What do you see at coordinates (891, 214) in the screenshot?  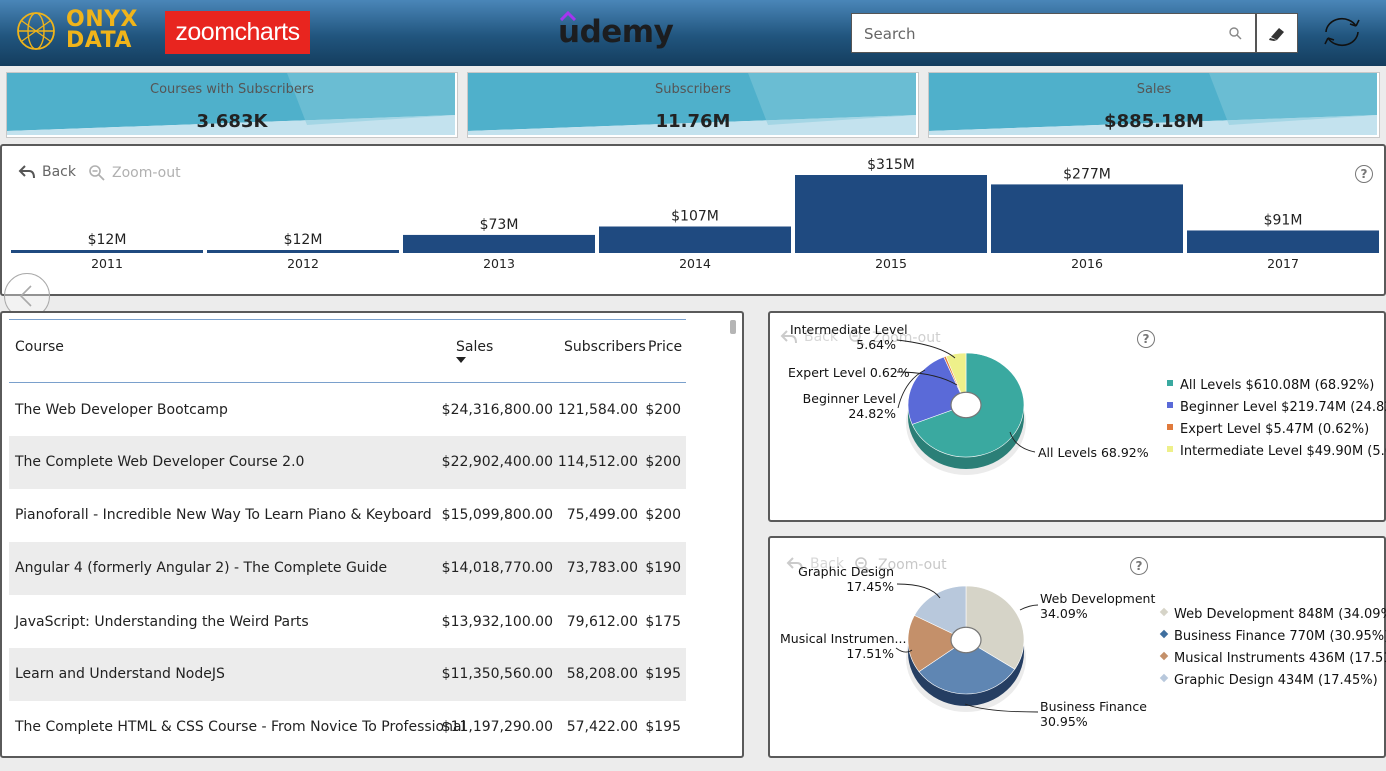 I see `bar-2015` at bounding box center [891, 214].